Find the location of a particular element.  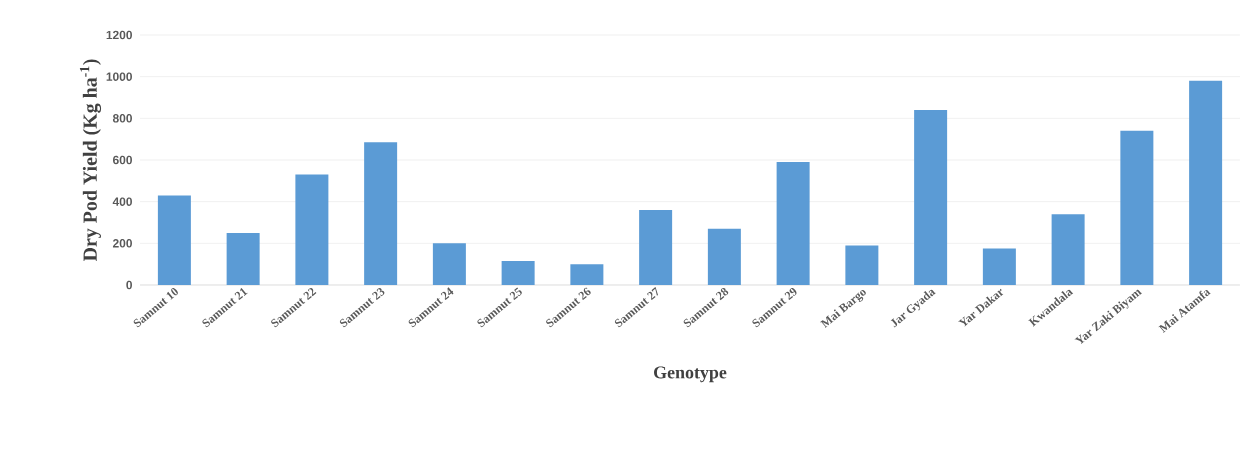

y-tick-label: 400 is located at coordinates (122, 201).